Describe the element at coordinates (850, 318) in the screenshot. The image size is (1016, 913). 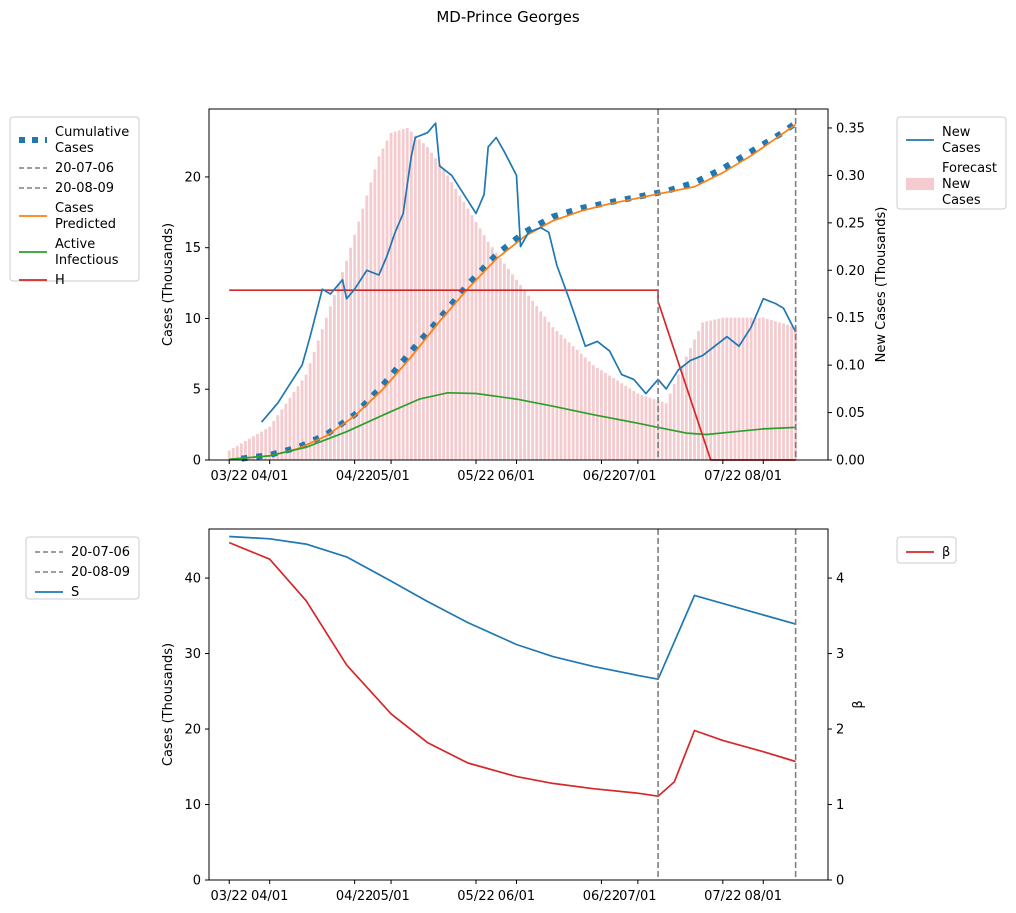
I see `y2-tick-label: 0.15` at that location.